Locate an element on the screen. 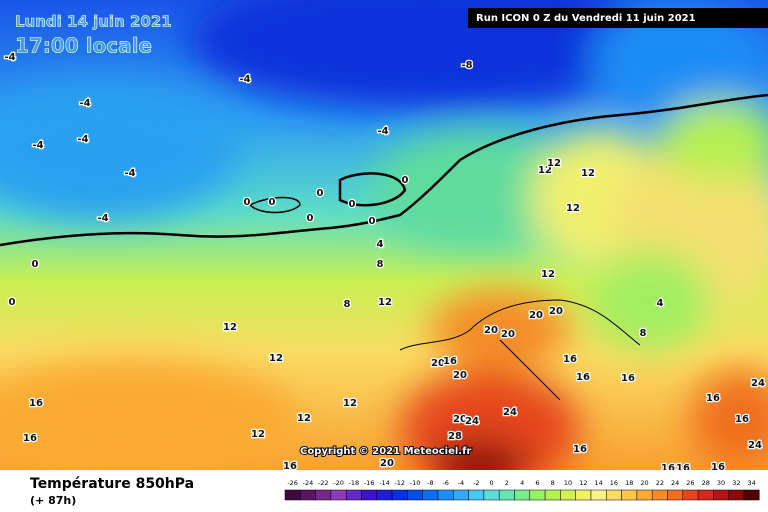 The height and width of the screenshot is (512, 768). scale-label: 16 is located at coordinates (614, 483).